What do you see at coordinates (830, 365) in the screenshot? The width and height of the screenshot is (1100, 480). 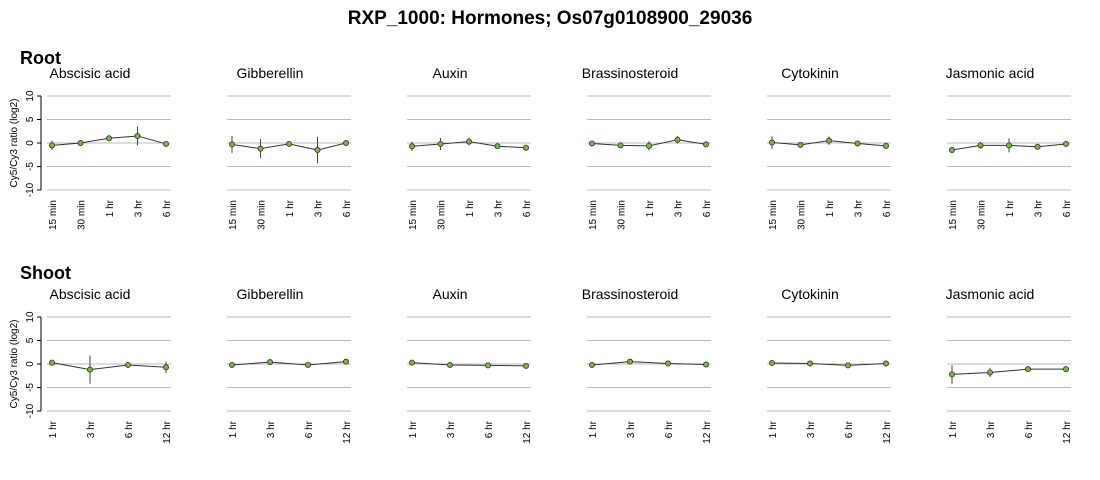 I see `panel-shoot-cytokinin: Cytokinin 1 hr 3 hr 6 hr 12 hr` at bounding box center [830, 365].